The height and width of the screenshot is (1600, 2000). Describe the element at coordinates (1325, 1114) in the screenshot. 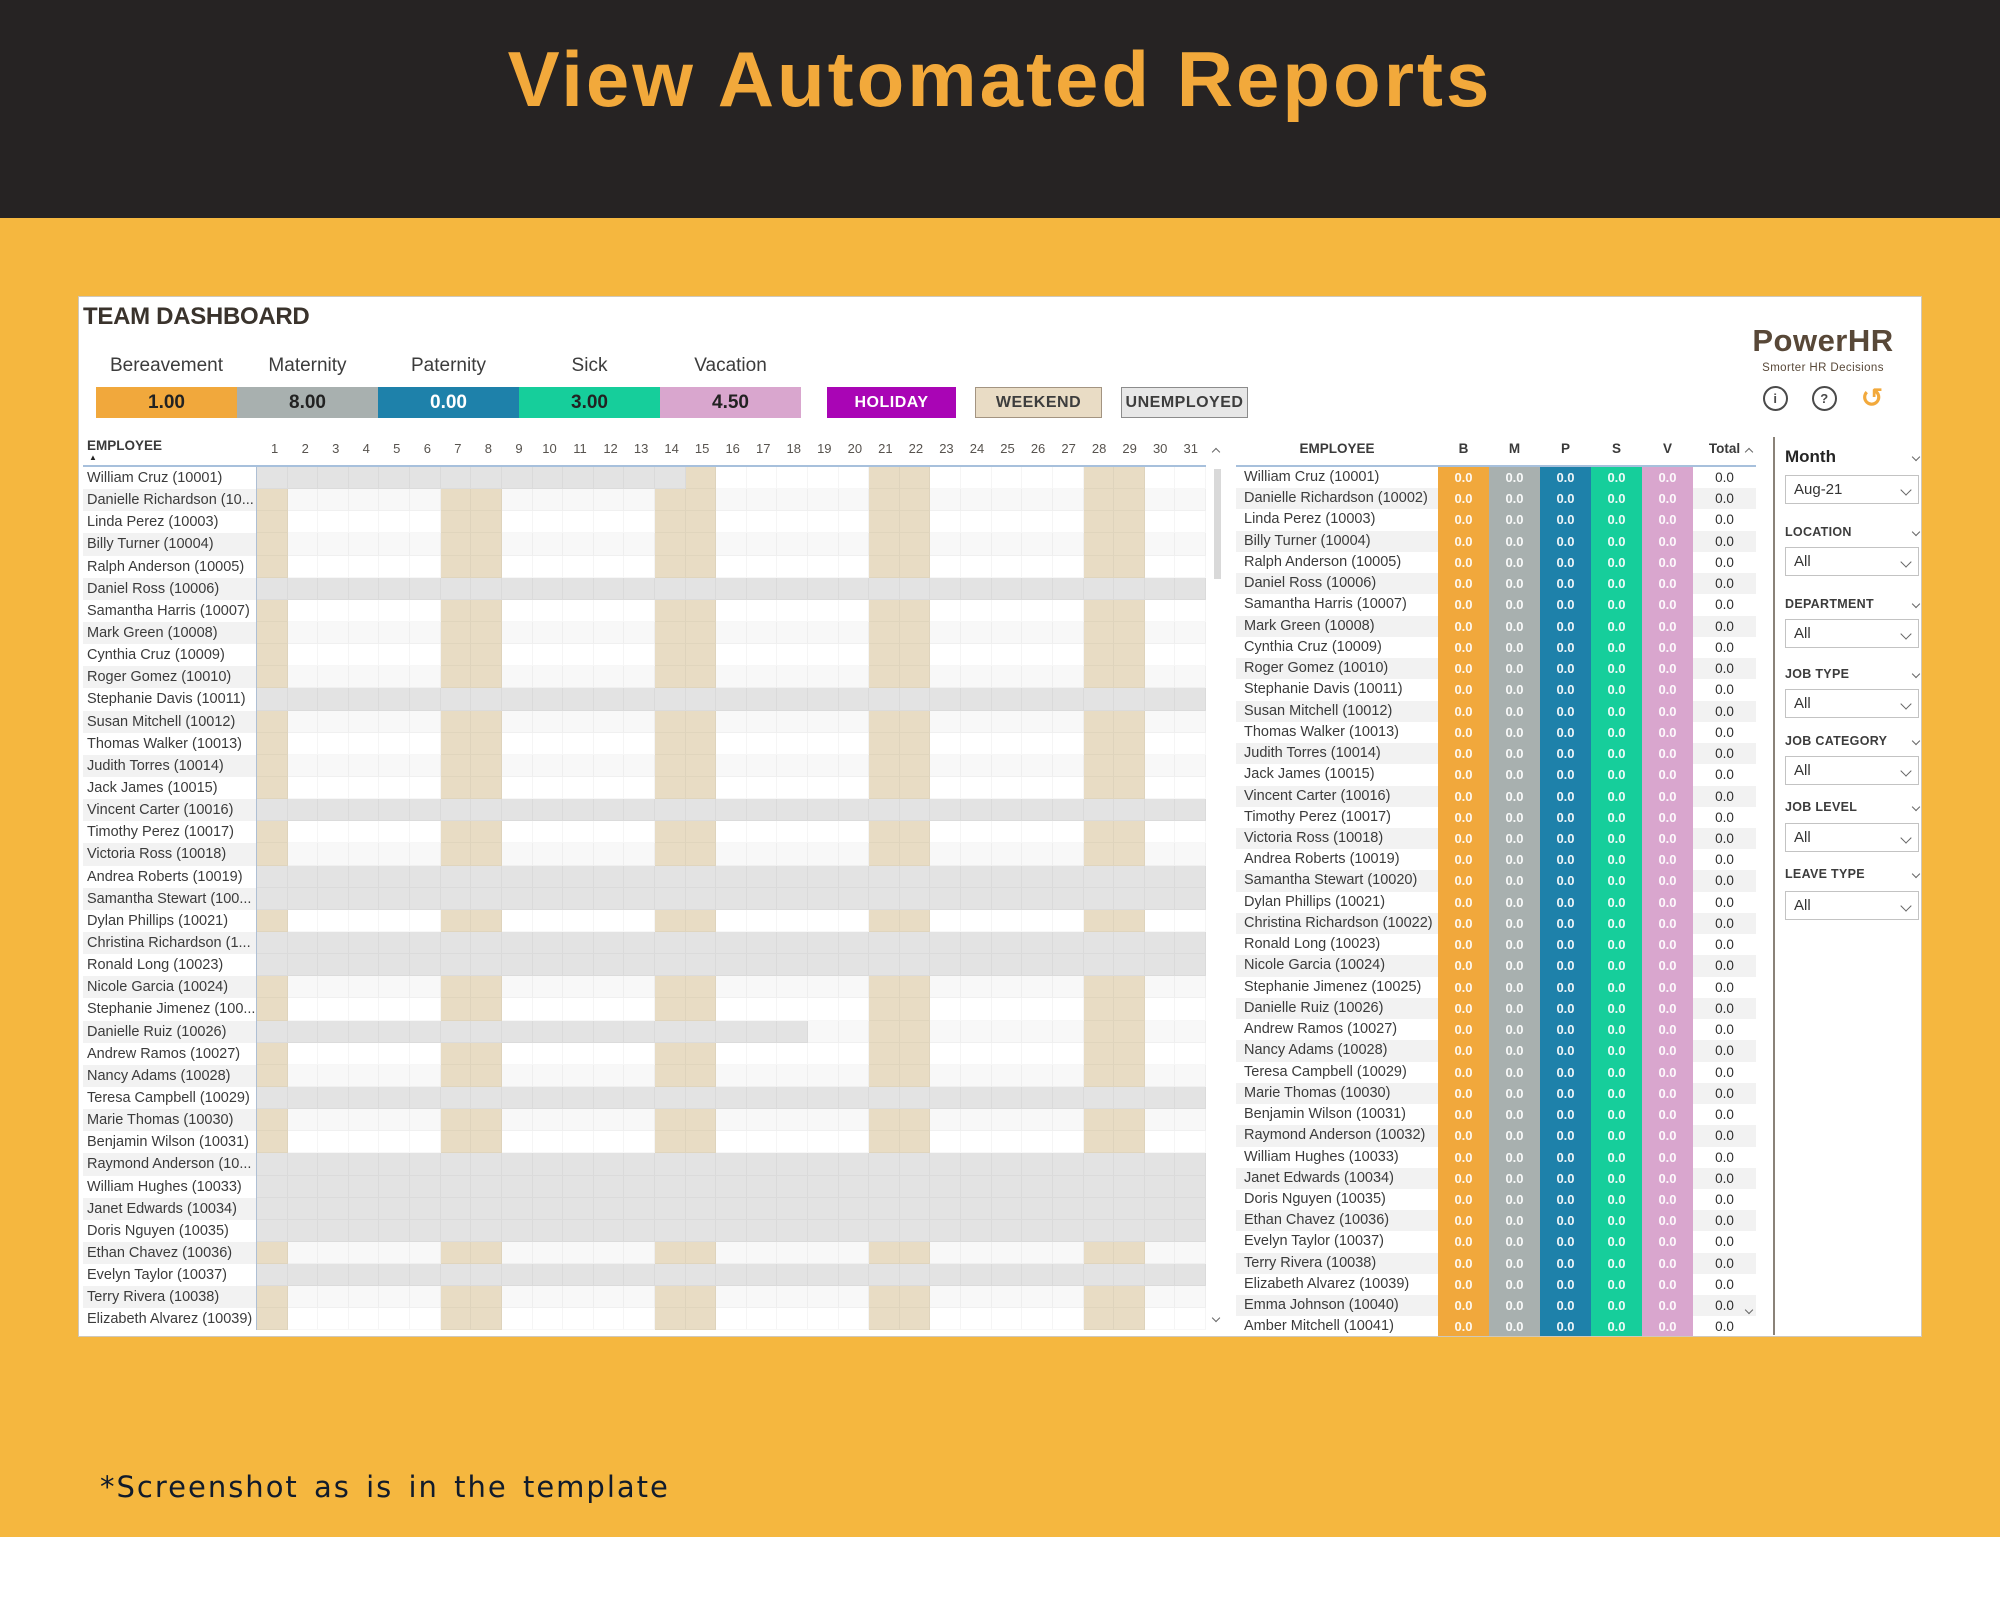

I see `summary-employee-name: Benjamin Wilson (10031)` at that location.